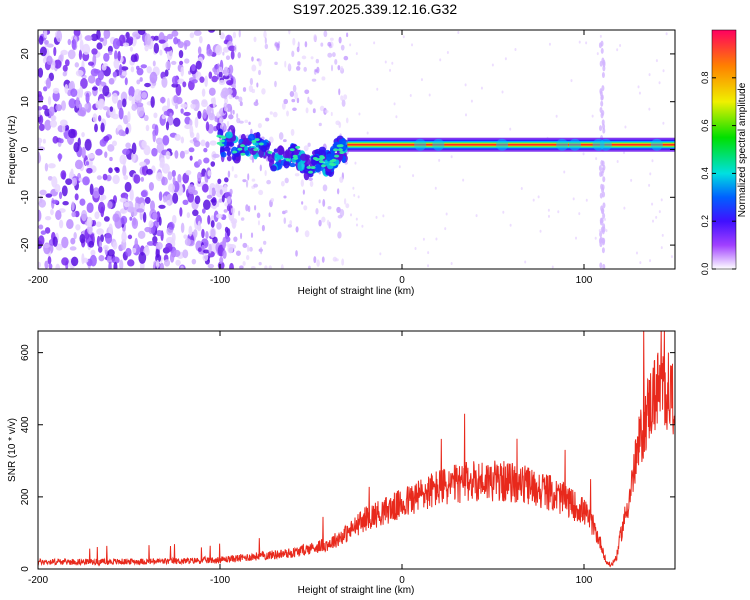 This screenshot has width=750, height=600. Describe the element at coordinates (584, 280) in the screenshot. I see `x-tick-label: 100` at that location.